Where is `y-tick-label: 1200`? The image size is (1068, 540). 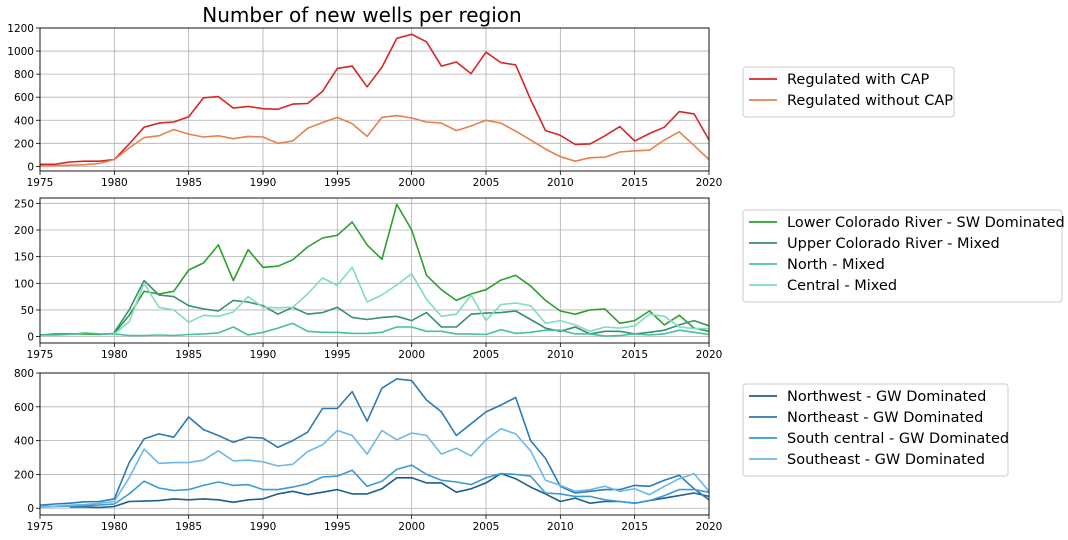
y-tick-label: 1200 is located at coordinates (20, 29).